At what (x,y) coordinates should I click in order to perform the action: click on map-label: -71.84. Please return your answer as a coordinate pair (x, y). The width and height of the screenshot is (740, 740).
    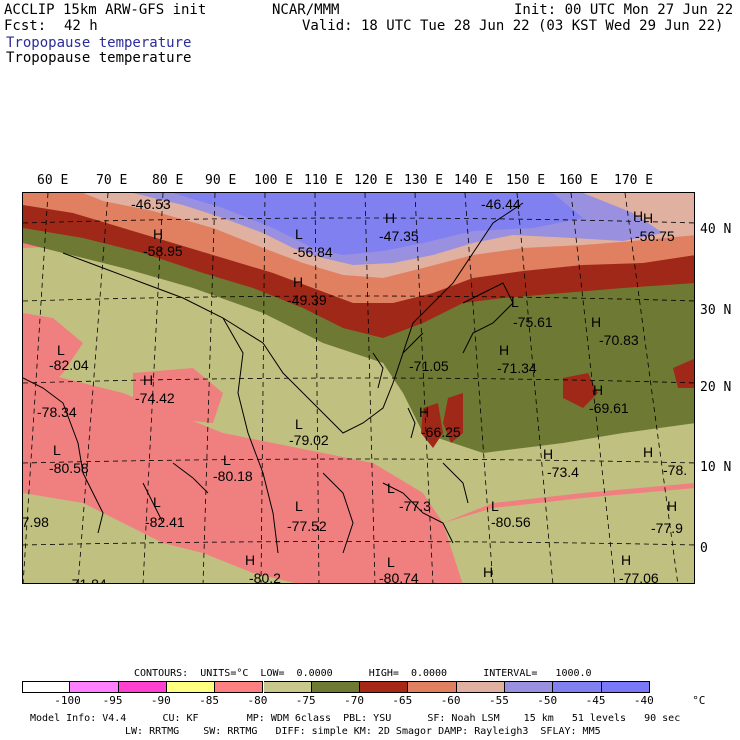
    Looking at the image, I should click on (87, 580).